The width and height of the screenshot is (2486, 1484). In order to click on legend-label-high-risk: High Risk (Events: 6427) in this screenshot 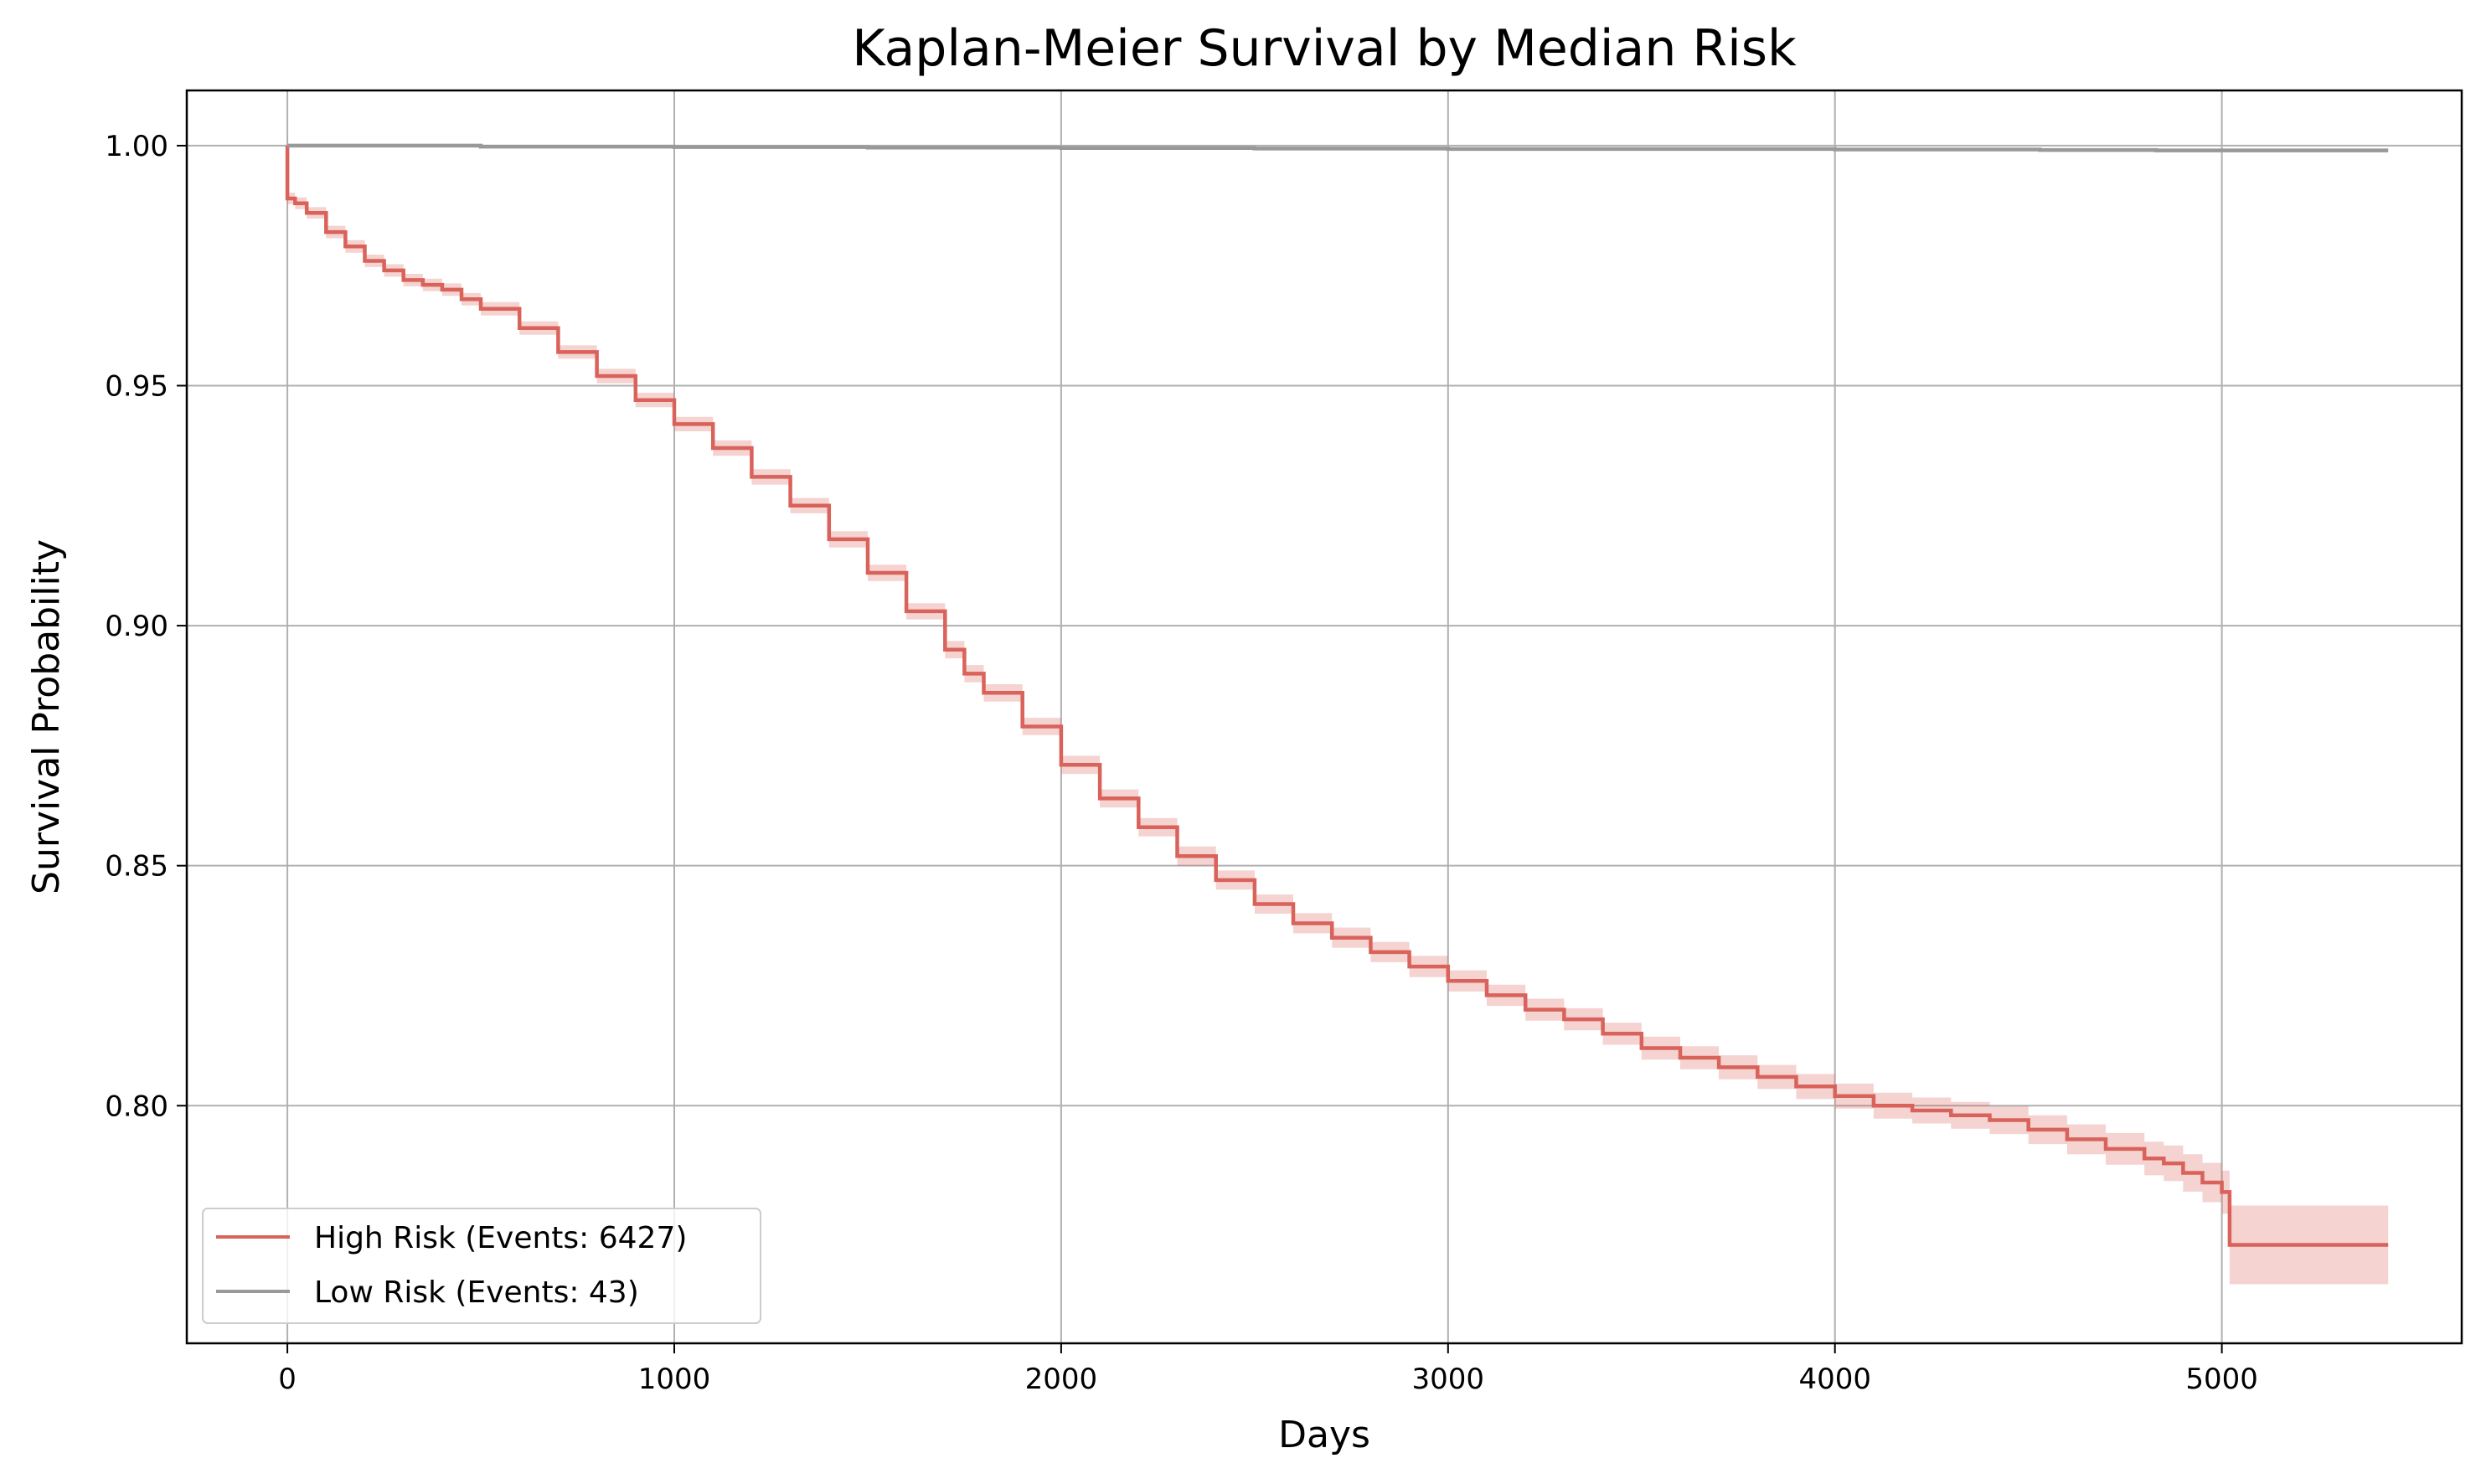, I will do `click(500, 1238)`.